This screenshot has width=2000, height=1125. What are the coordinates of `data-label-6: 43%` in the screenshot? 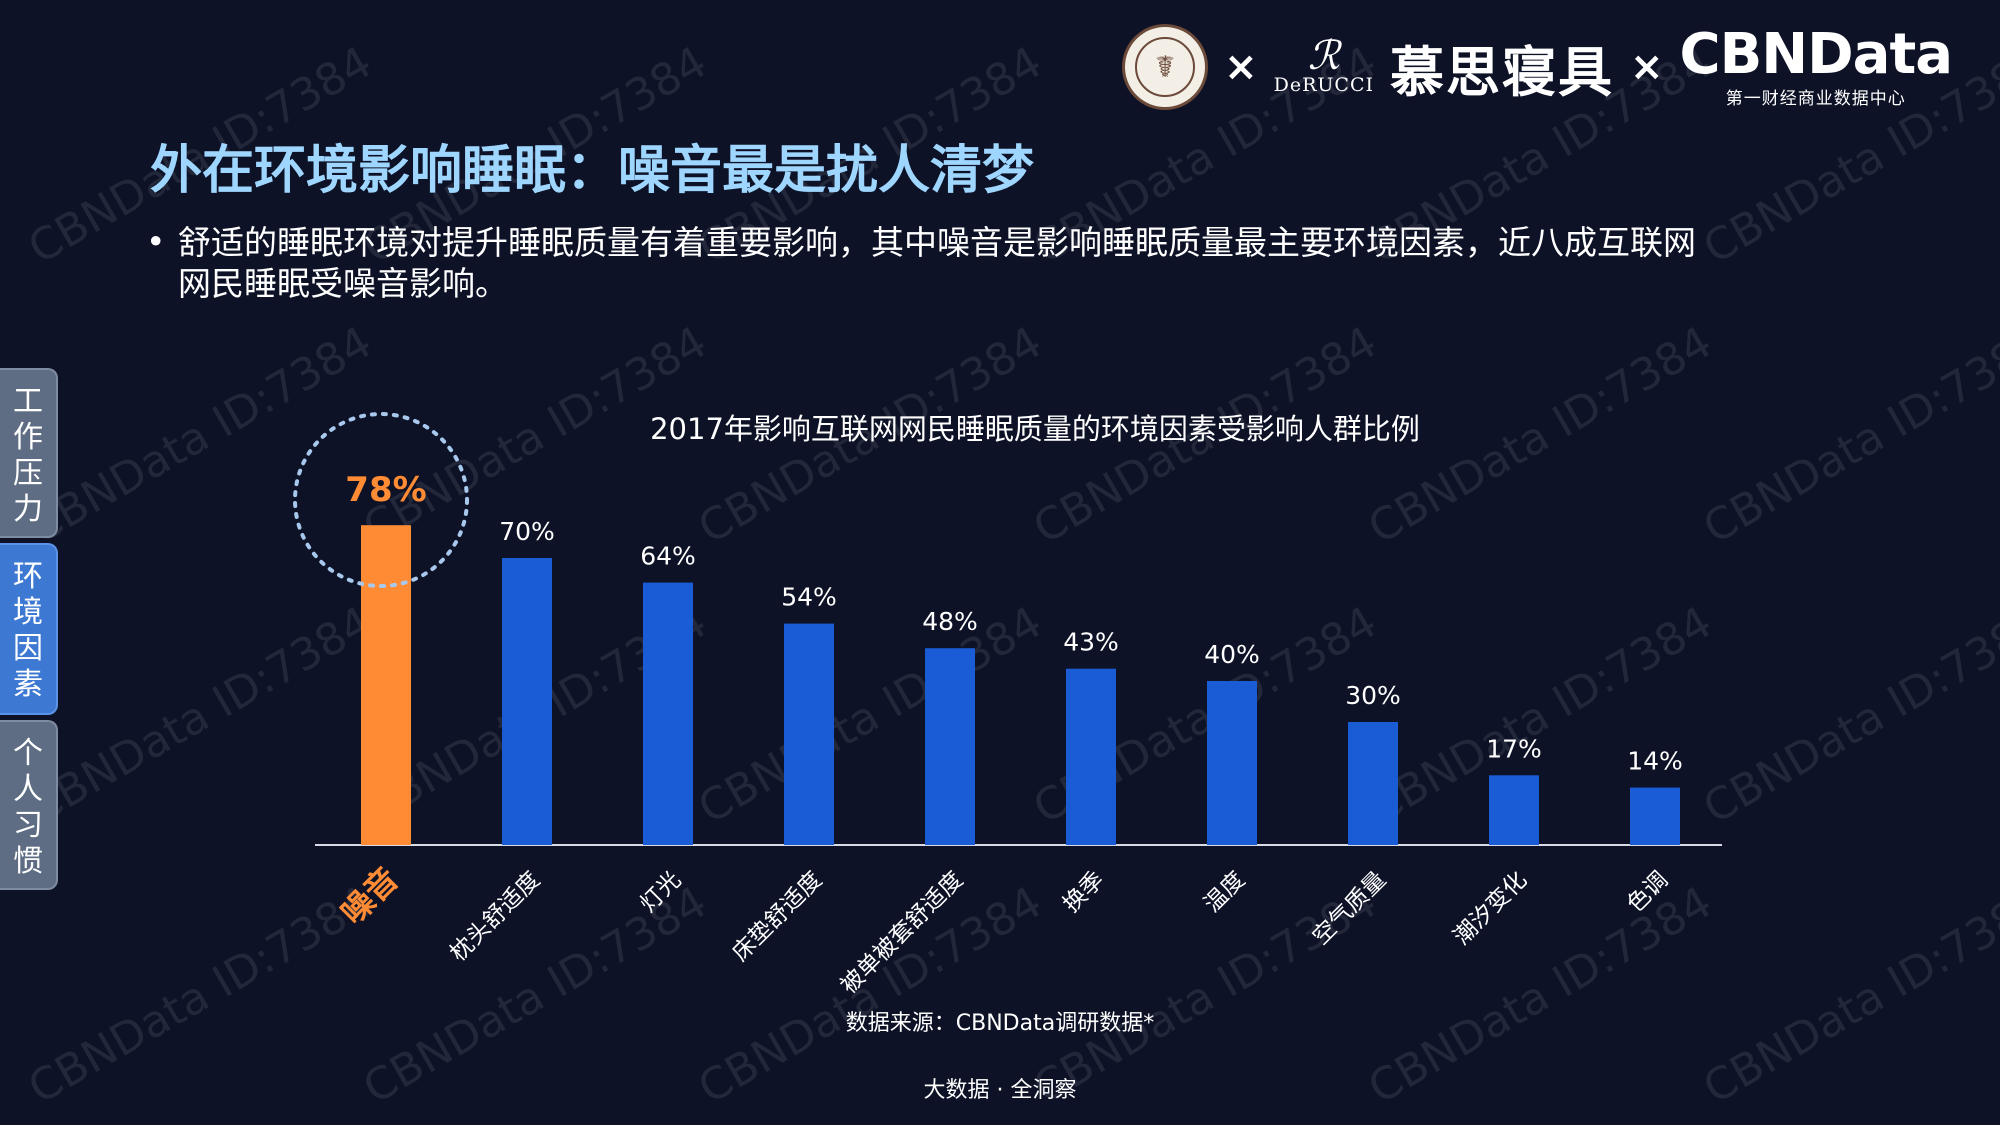 It's located at (1091, 642).